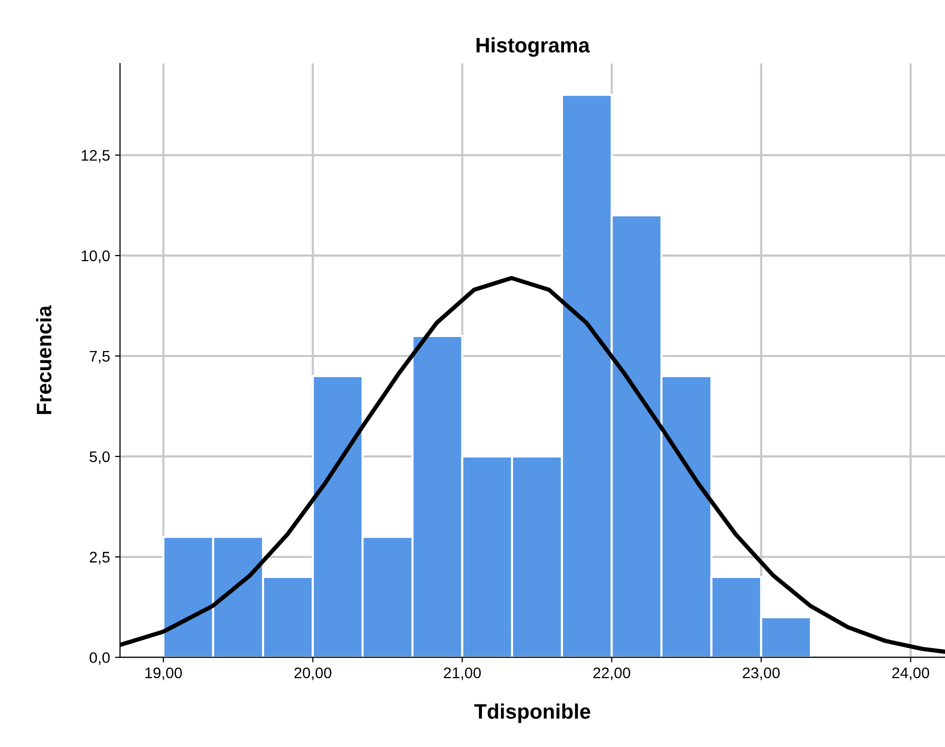 Image resolution: width=945 pixels, height=747 pixels. Describe the element at coordinates (96, 257) in the screenshot. I see `y-tick-label: 10,0` at that location.